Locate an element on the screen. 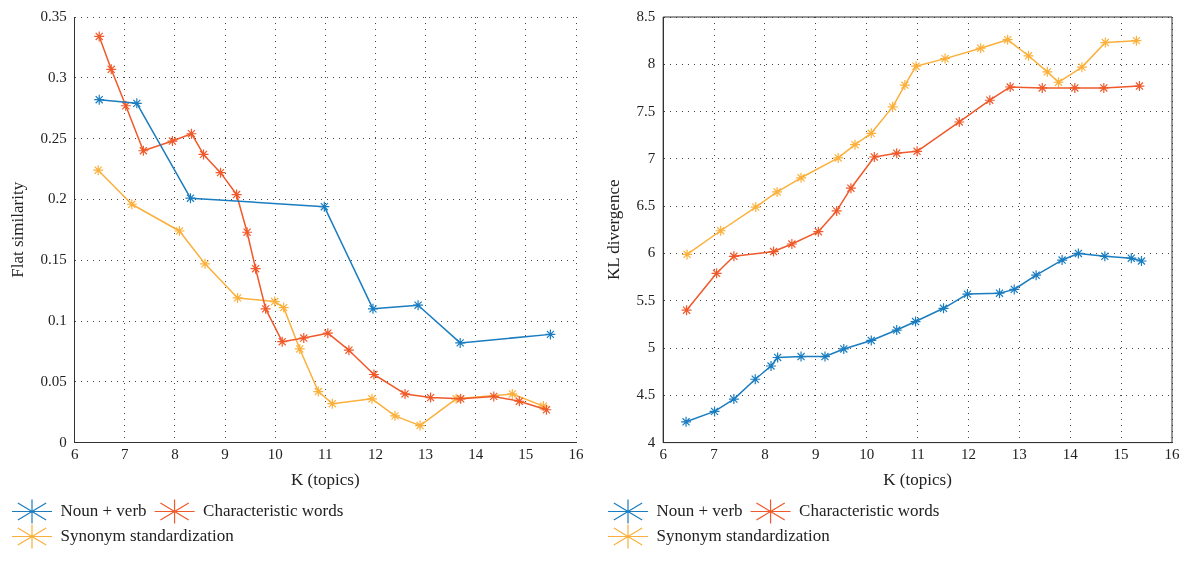 This screenshot has width=1193, height=580. x-tick-label: 15 is located at coordinates (526, 453).